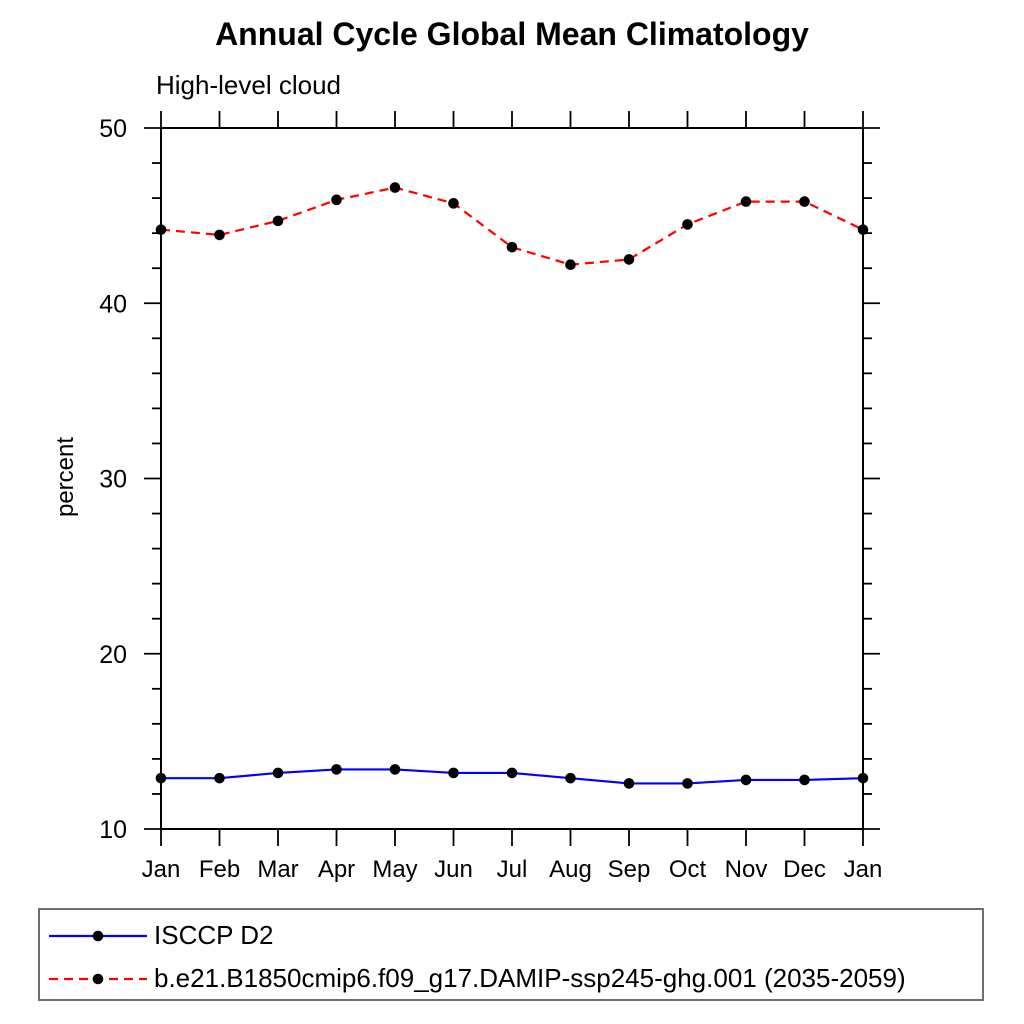  What do you see at coordinates (113, 655) in the screenshot?
I see `y-tick-label: 20` at bounding box center [113, 655].